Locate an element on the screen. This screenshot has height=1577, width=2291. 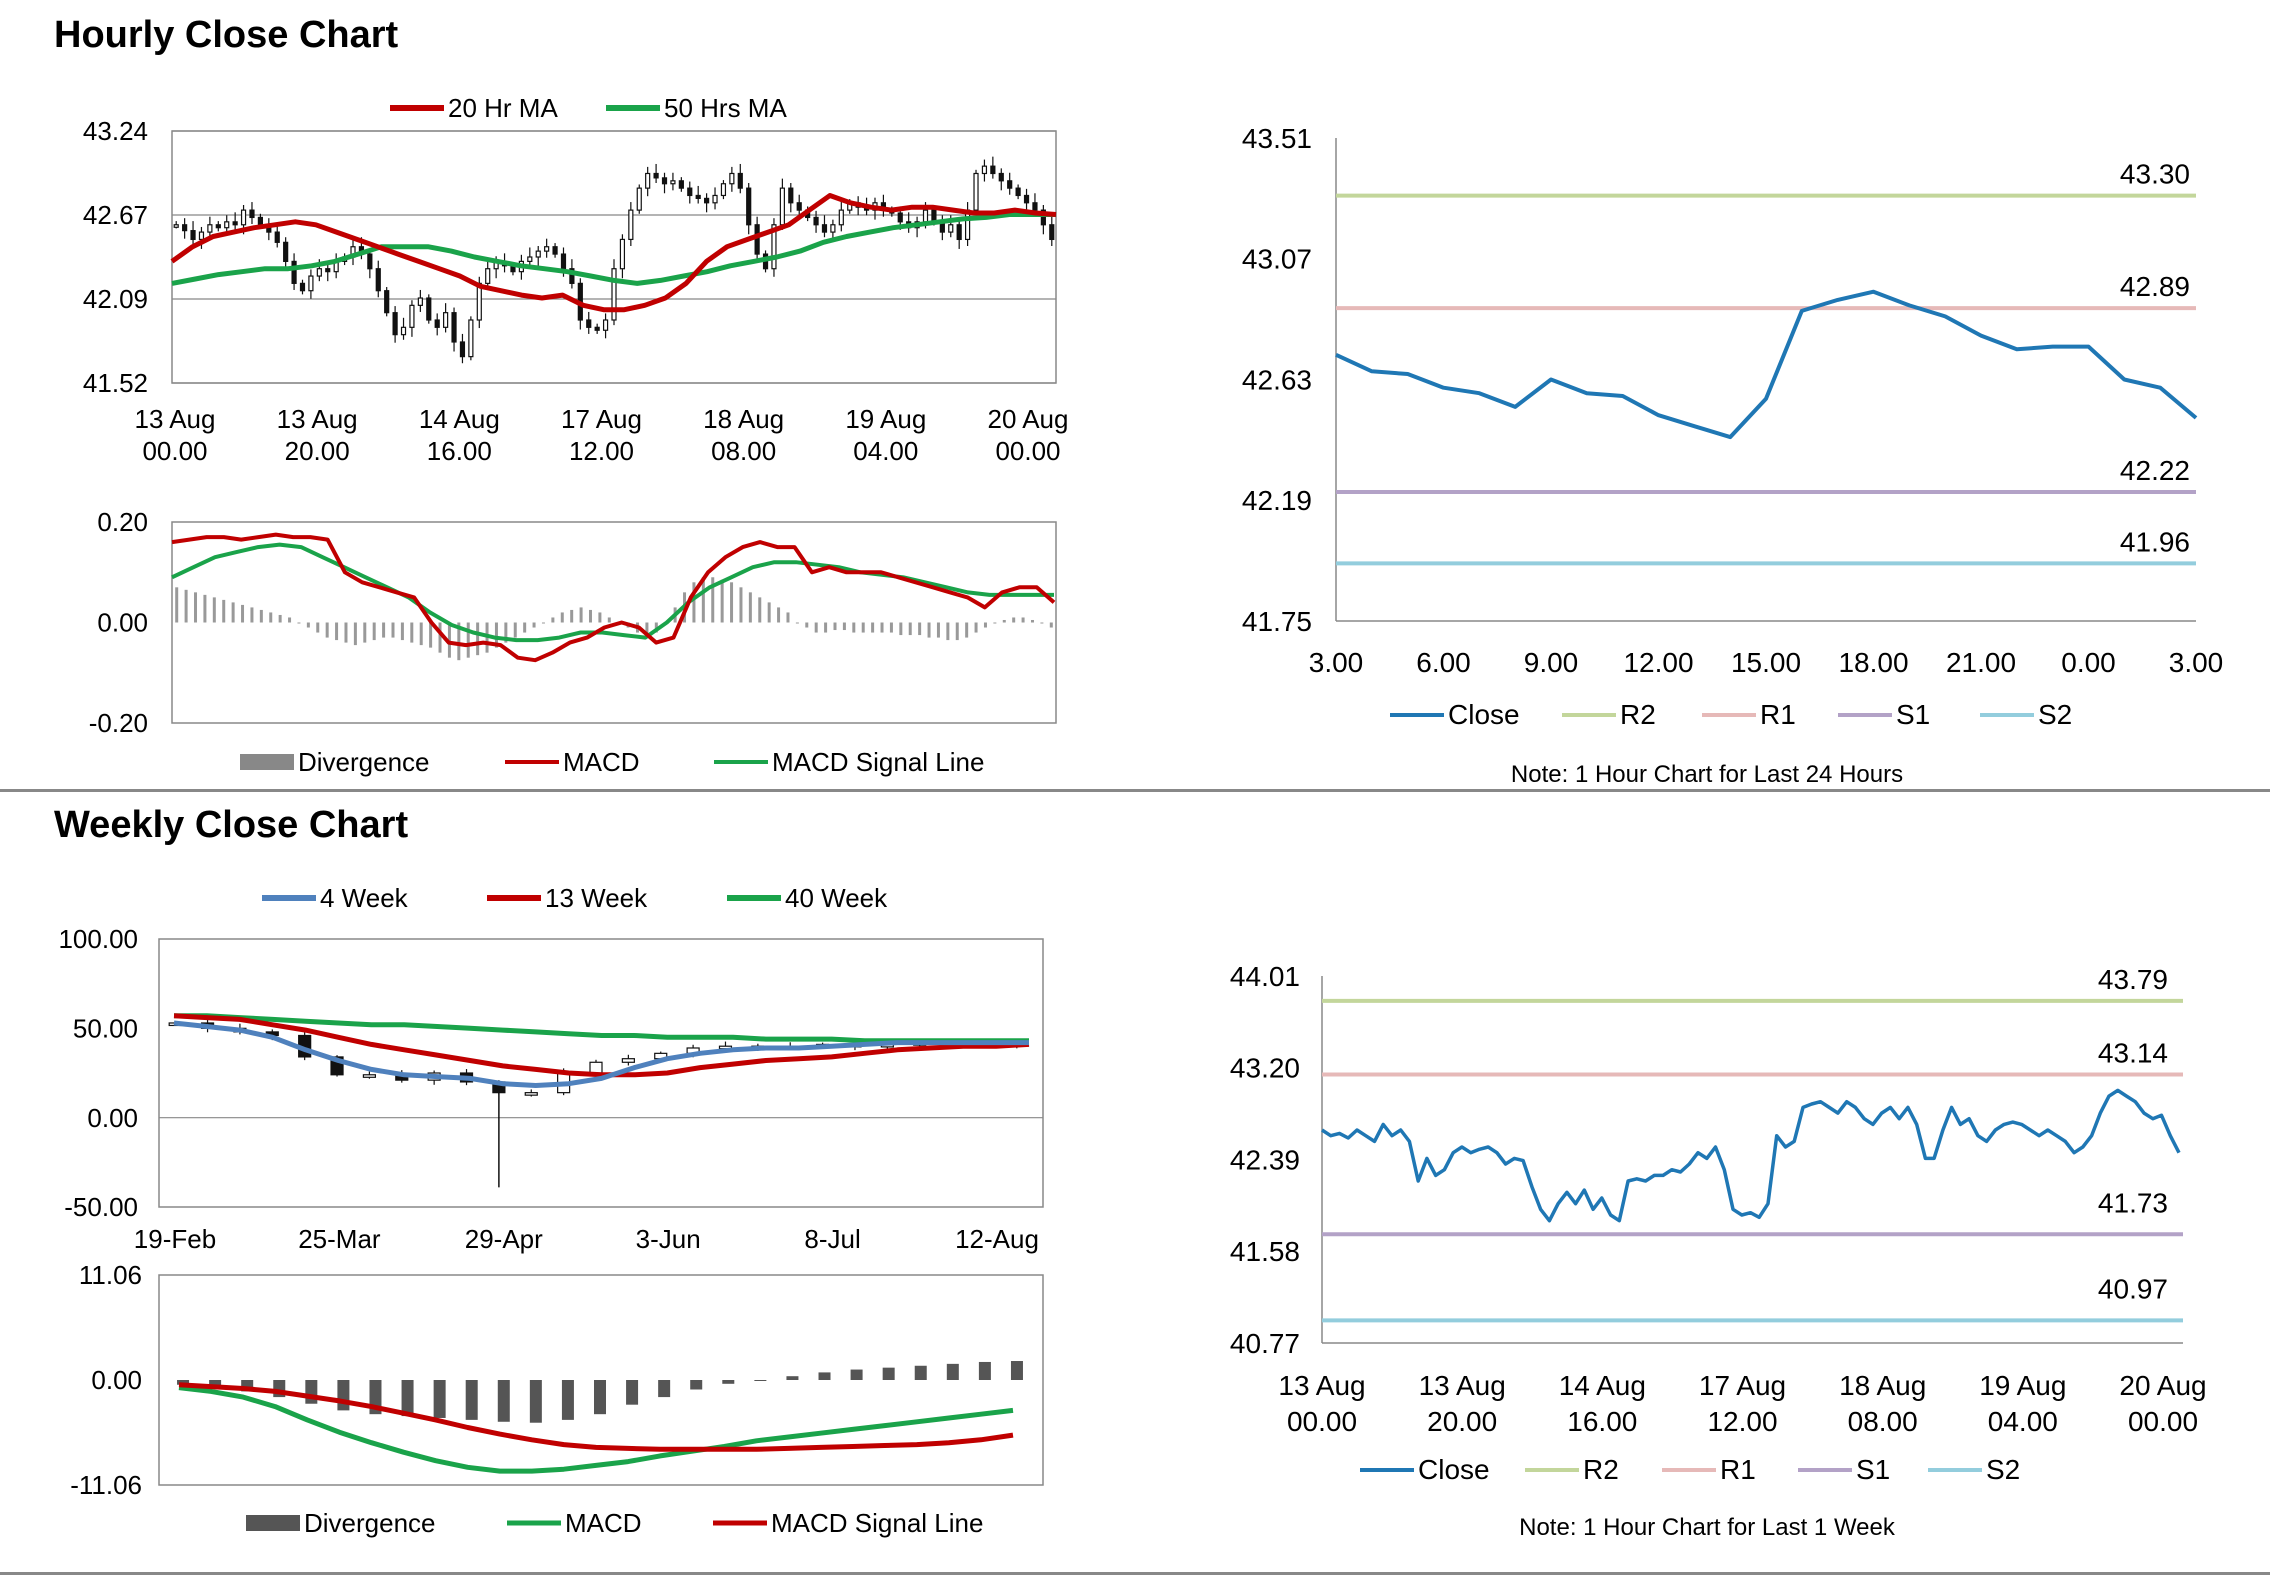
legend-hourly-divergence-label: Divergence is located at coordinates (364, 762).